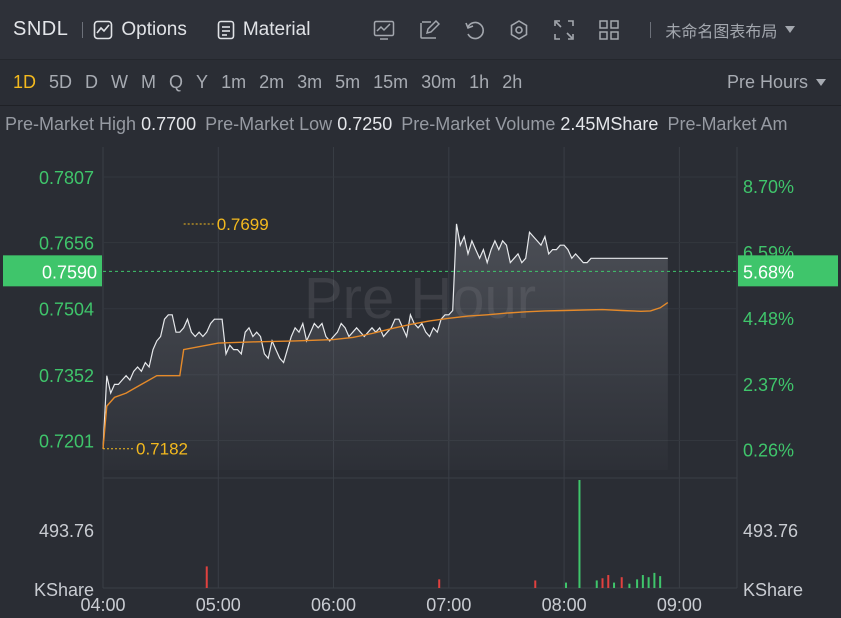 The height and width of the screenshot is (618, 841). I want to click on options-chart-icon, so click(103, 29).